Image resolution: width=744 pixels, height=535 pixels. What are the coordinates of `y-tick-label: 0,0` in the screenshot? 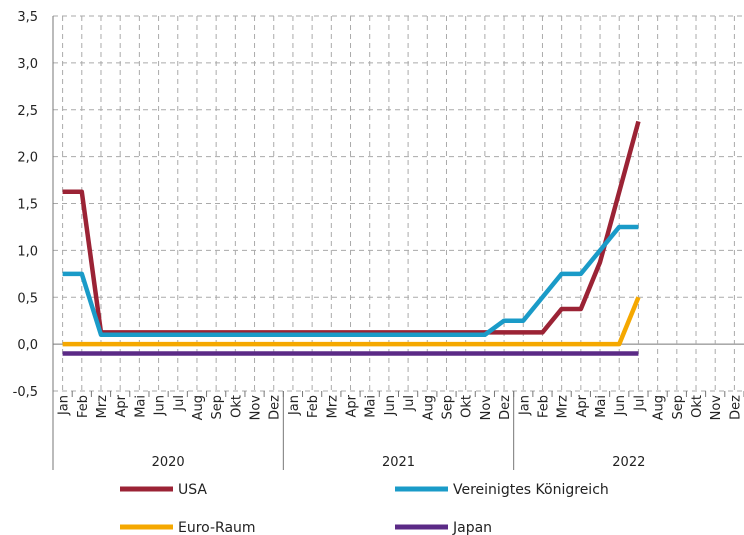 It's located at (27, 345).